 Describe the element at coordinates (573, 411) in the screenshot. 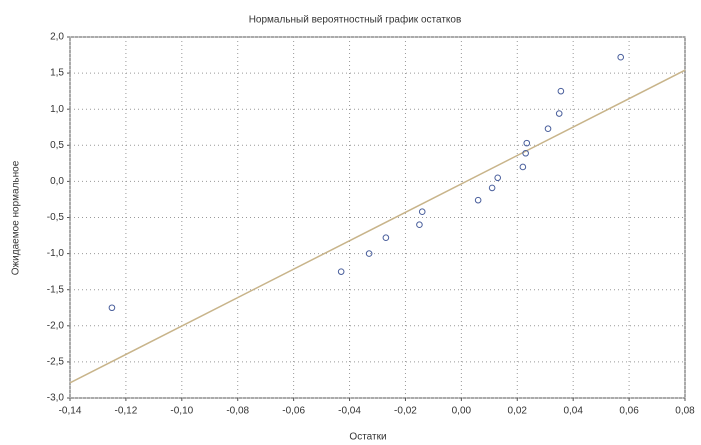

I see `x-tick-label: 0,04` at that location.